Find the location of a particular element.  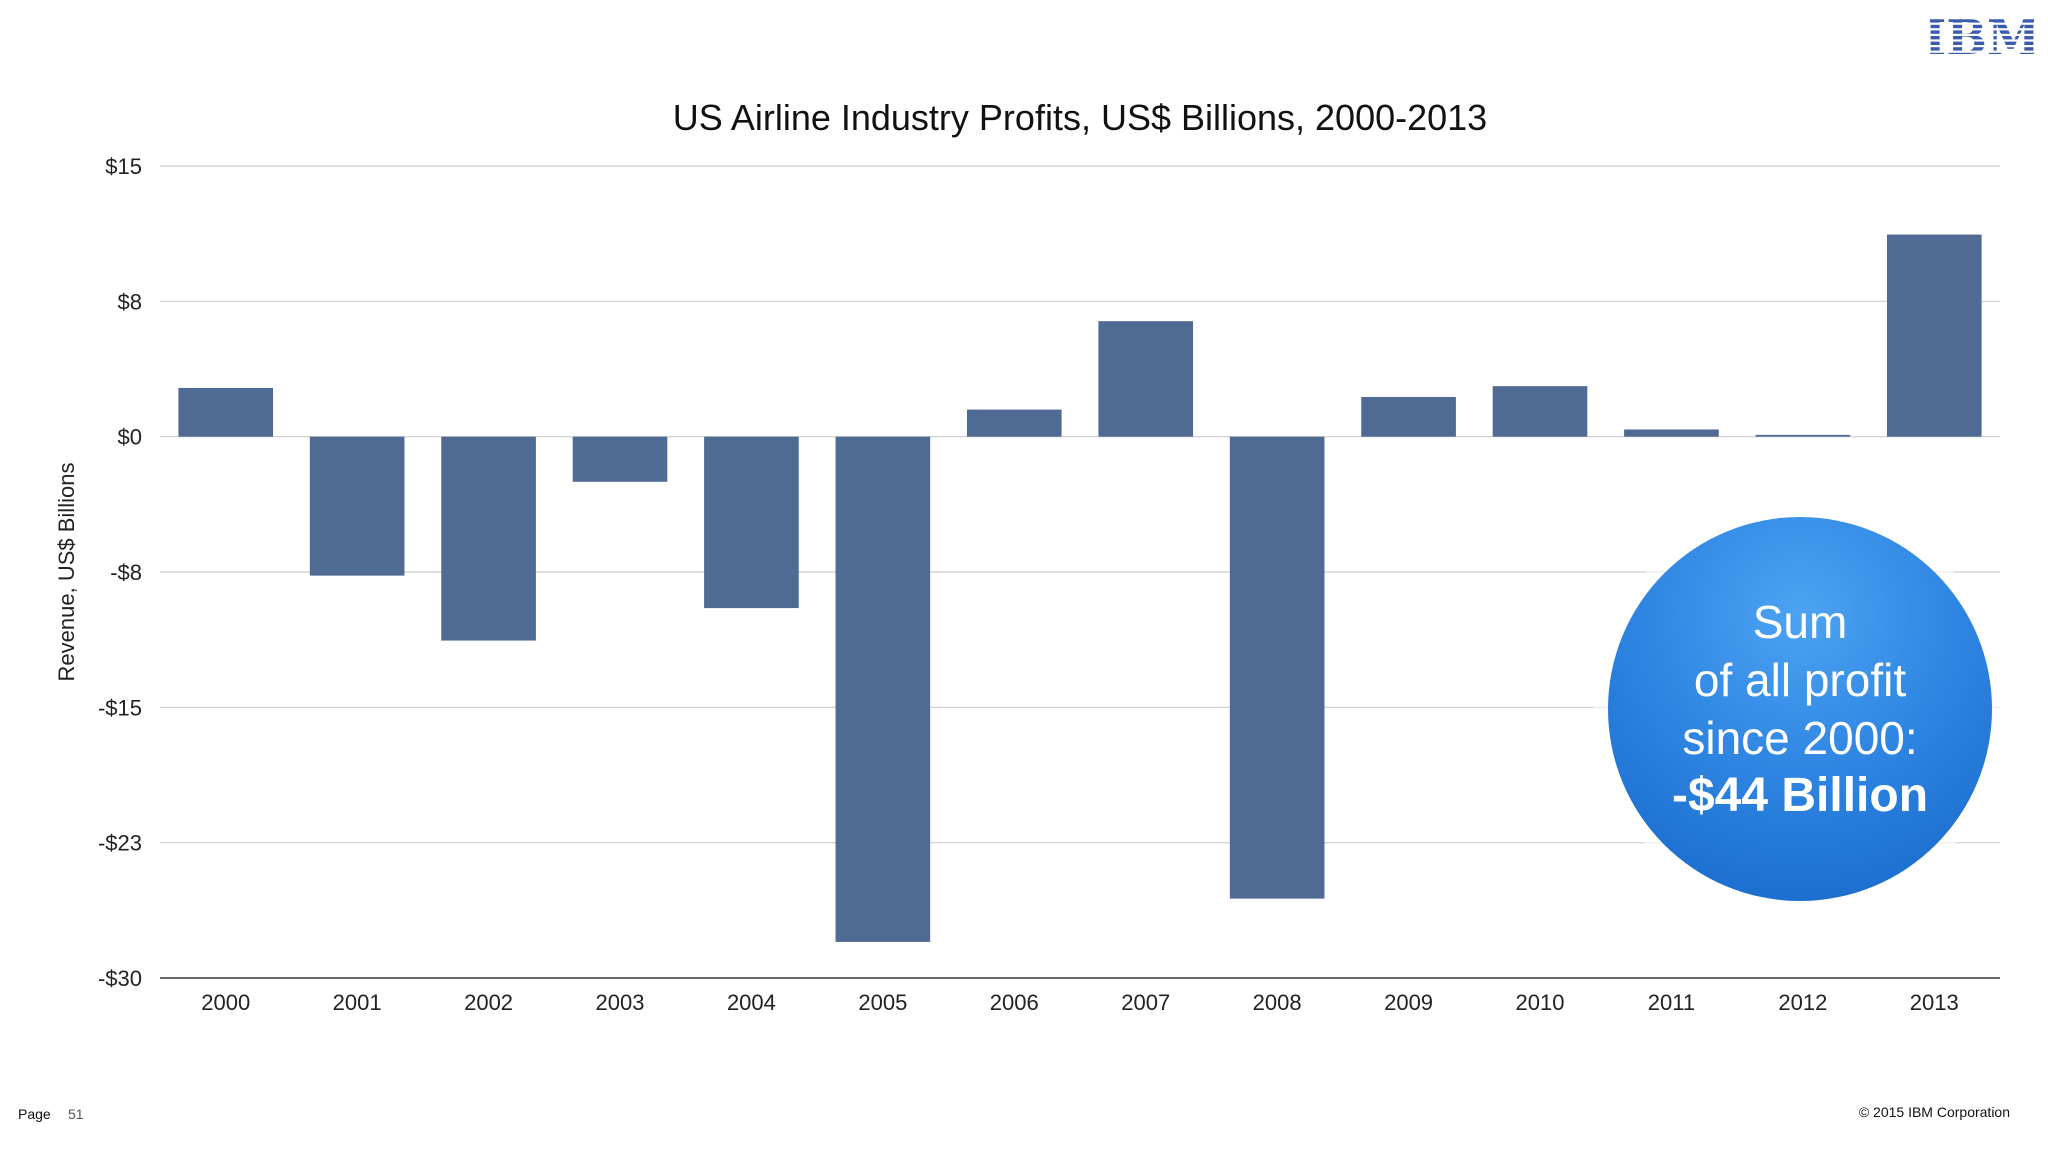

bar-2012 is located at coordinates (1803, 435).